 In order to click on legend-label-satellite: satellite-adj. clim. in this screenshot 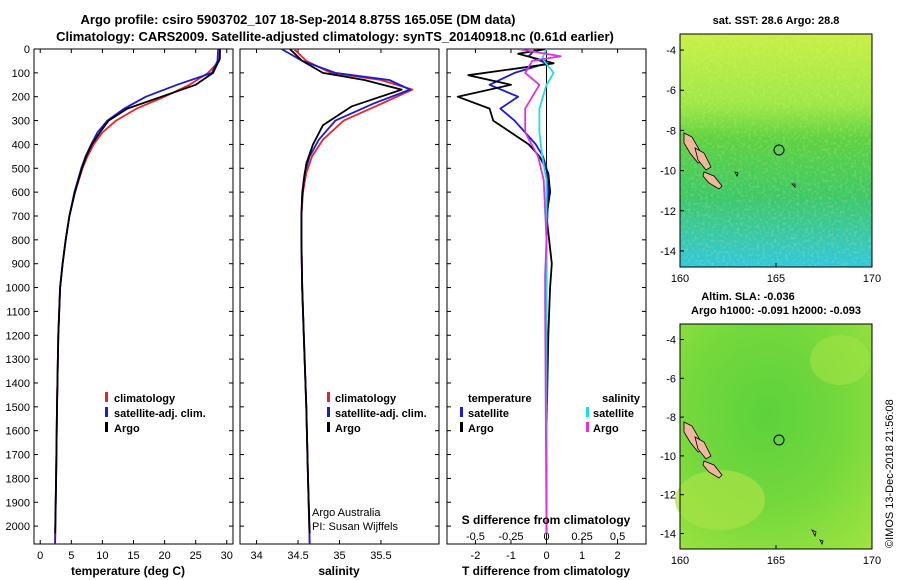, I will do `click(160, 414)`.